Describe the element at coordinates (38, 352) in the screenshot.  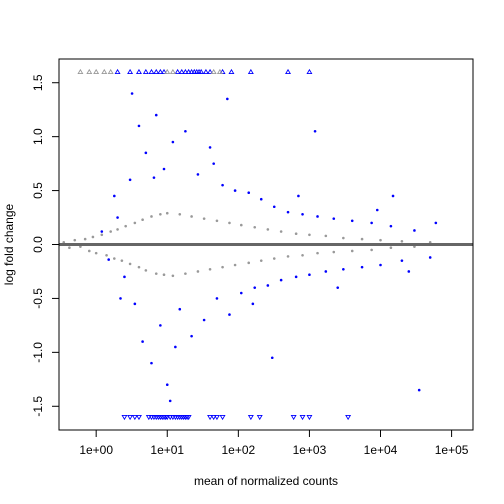
I see `y-tick-label: -1.0` at that location.